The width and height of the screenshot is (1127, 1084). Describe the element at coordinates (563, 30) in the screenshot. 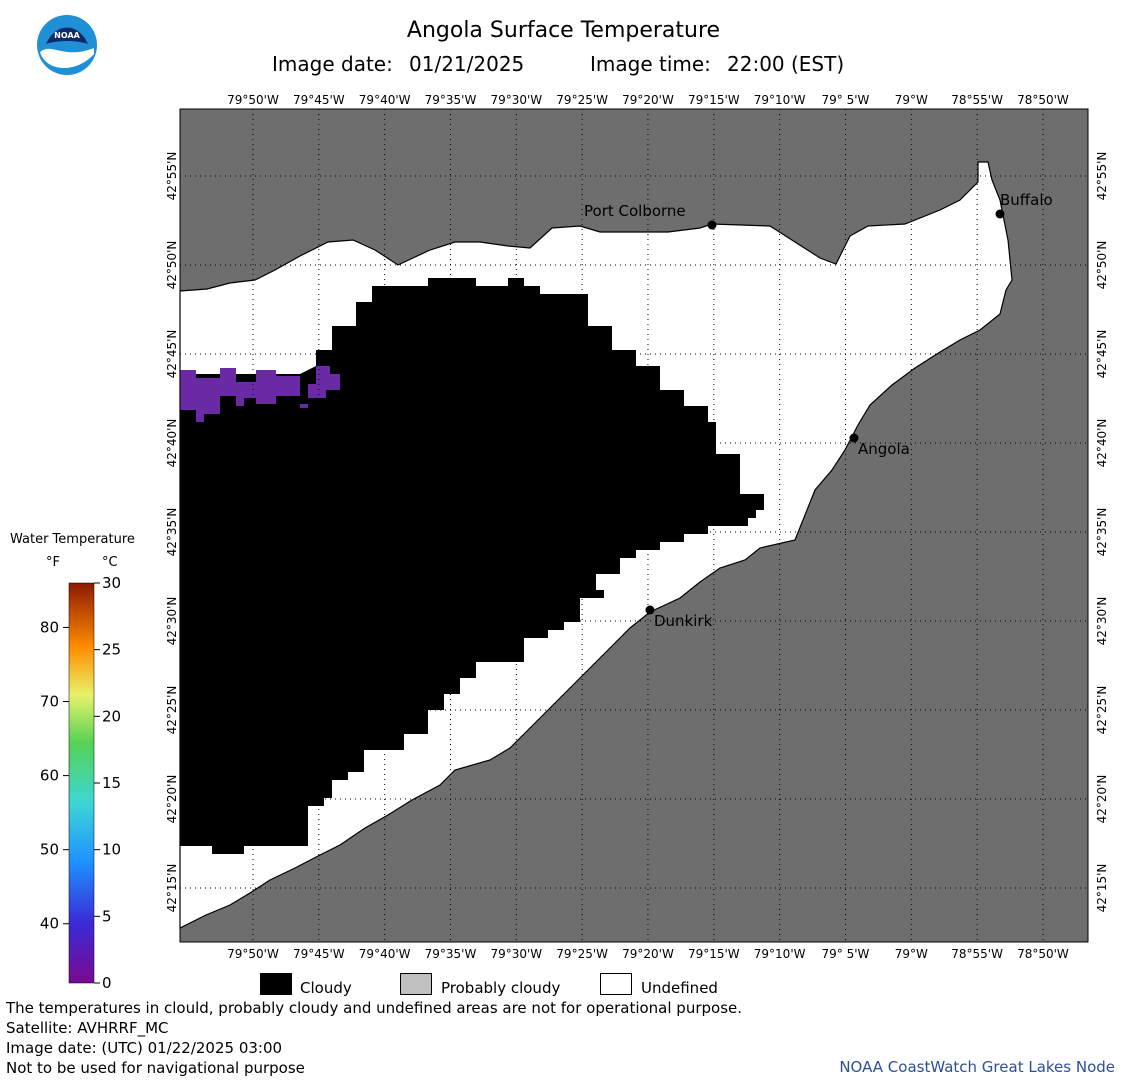

I see `map-title: Angola Surface Temperature` at that location.